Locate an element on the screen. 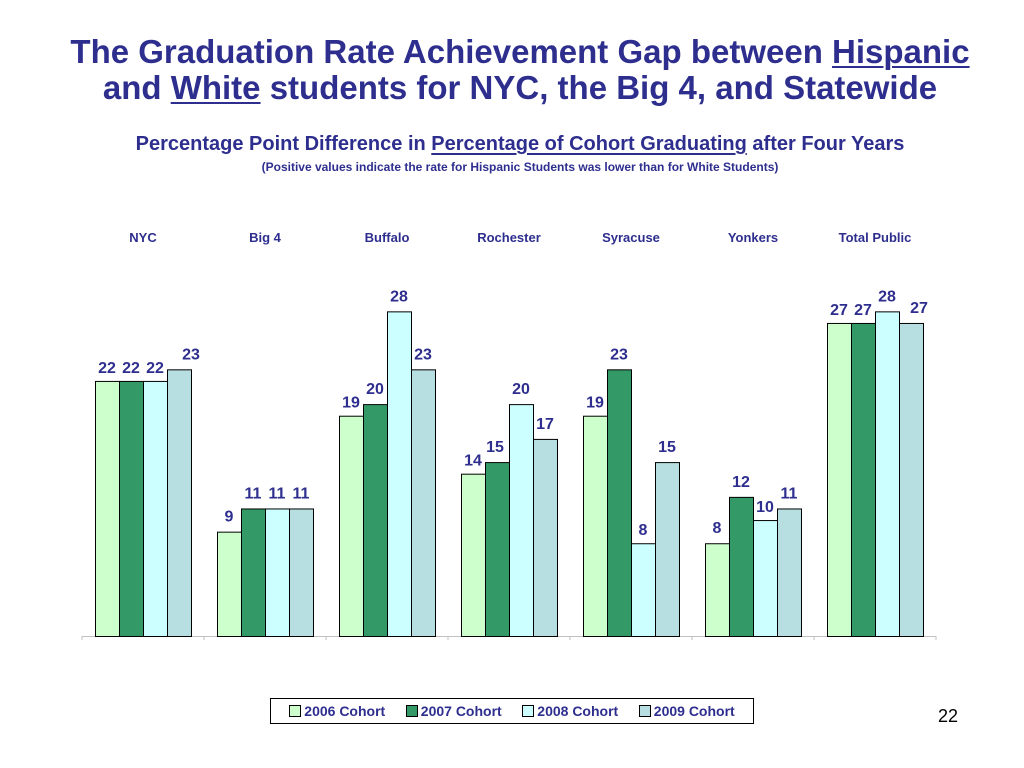 The height and width of the screenshot is (768, 1024). category-label: Rochester is located at coordinates (509, 237).